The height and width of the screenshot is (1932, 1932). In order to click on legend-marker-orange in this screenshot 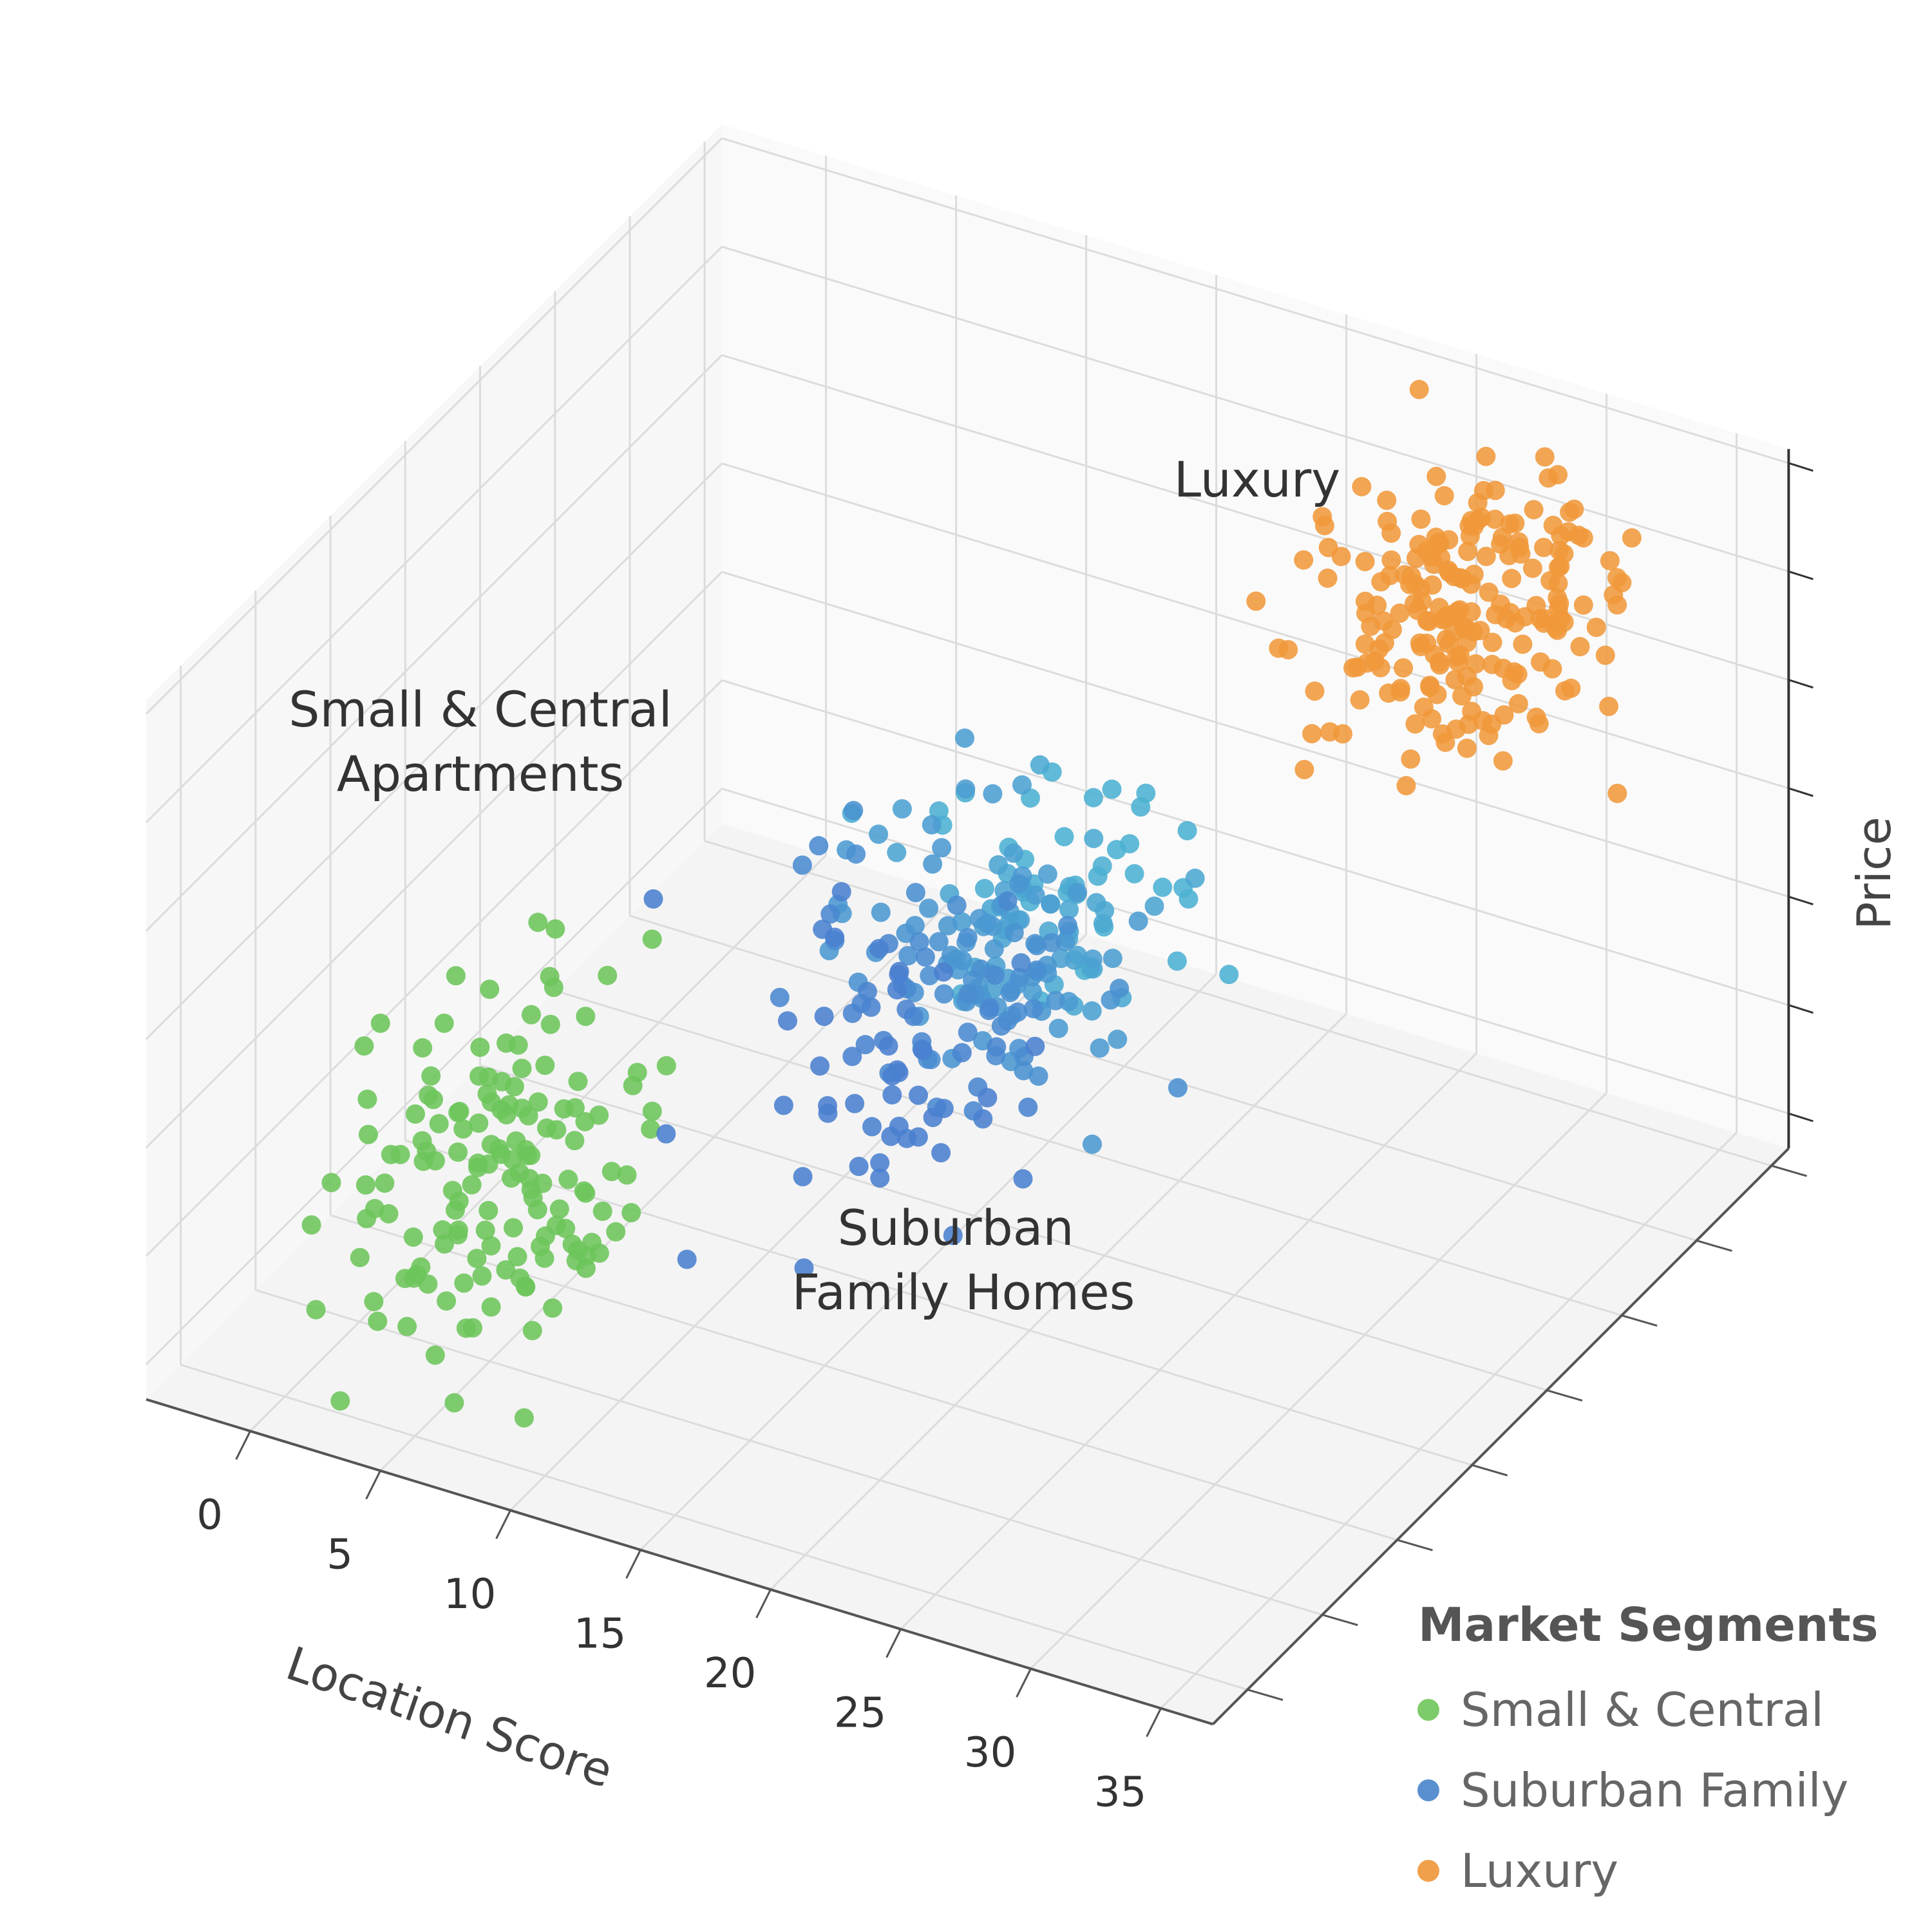, I will do `click(1428, 1871)`.